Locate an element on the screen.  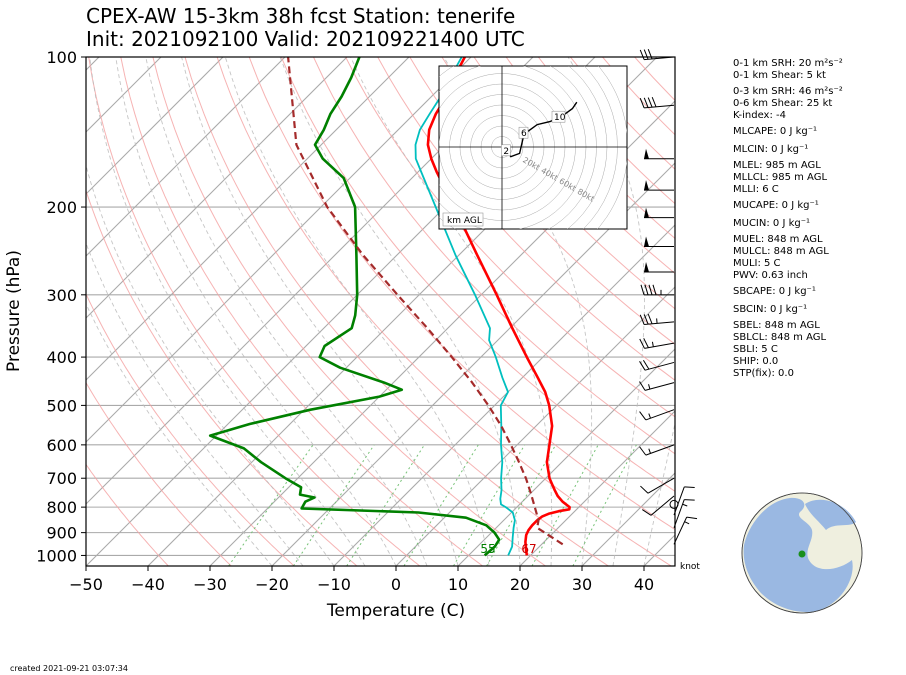
y-tick-label: 200 is located at coordinates (61, 207).